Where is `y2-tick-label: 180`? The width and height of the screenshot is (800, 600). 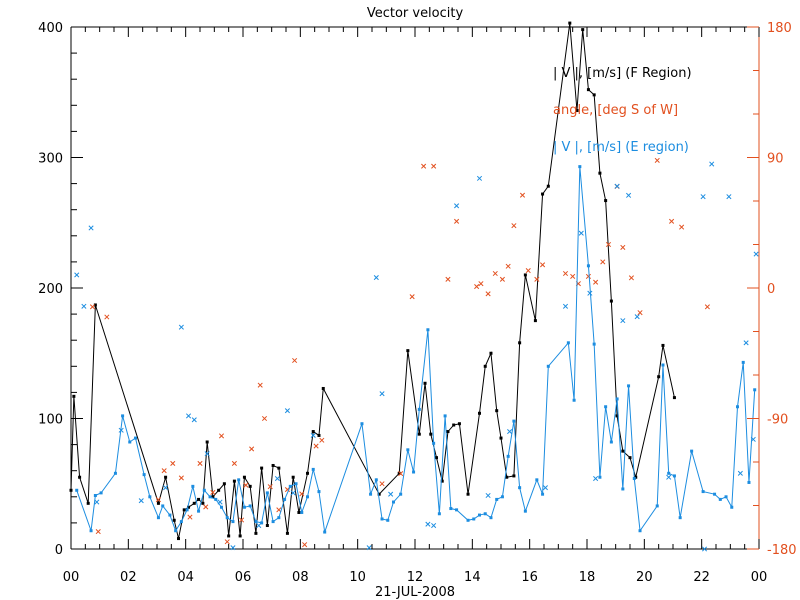
y2-tick-label: 180 is located at coordinates (779, 28).